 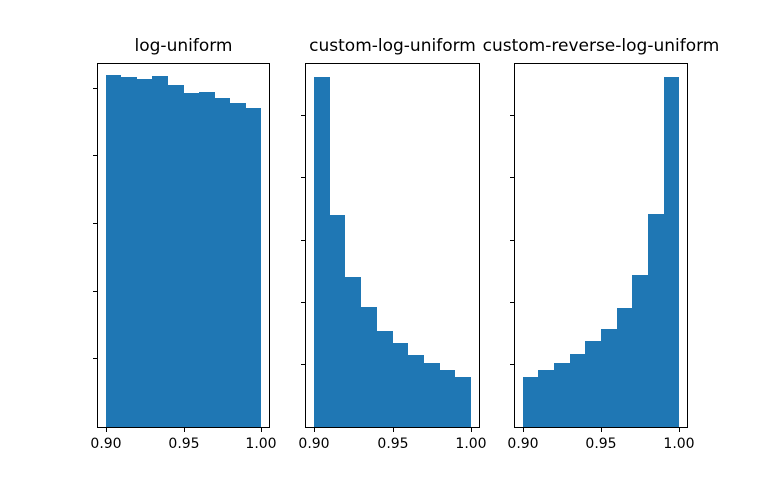 What do you see at coordinates (183, 46) in the screenshot?
I see `subplot-title: log-uniform` at bounding box center [183, 46].